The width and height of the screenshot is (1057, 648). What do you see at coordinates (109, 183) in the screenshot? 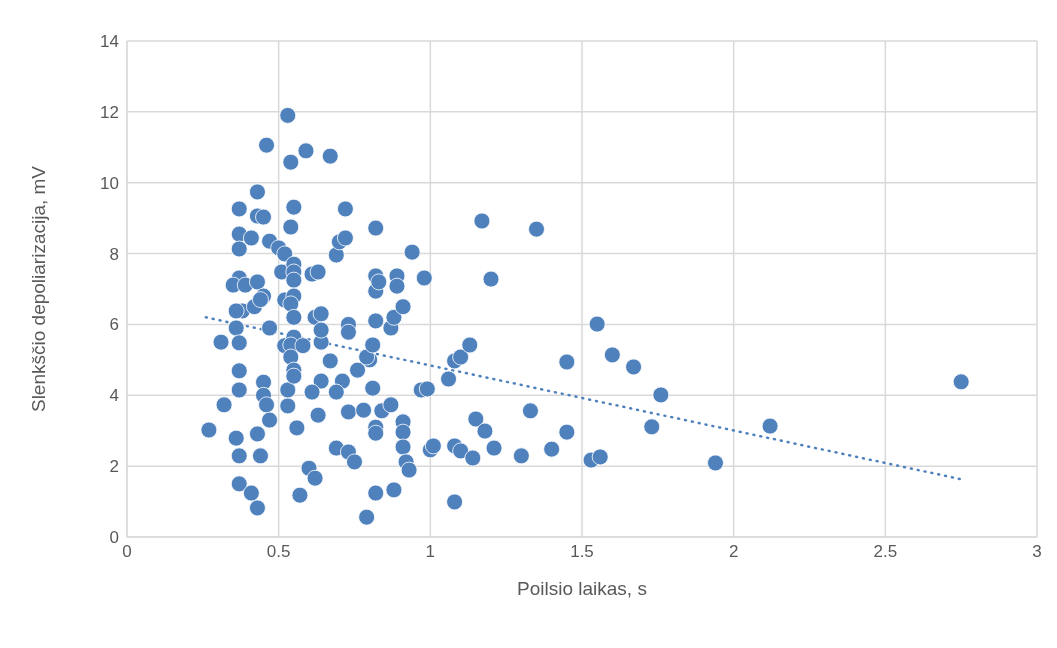
I see `y-tick-label: 10` at bounding box center [109, 183].